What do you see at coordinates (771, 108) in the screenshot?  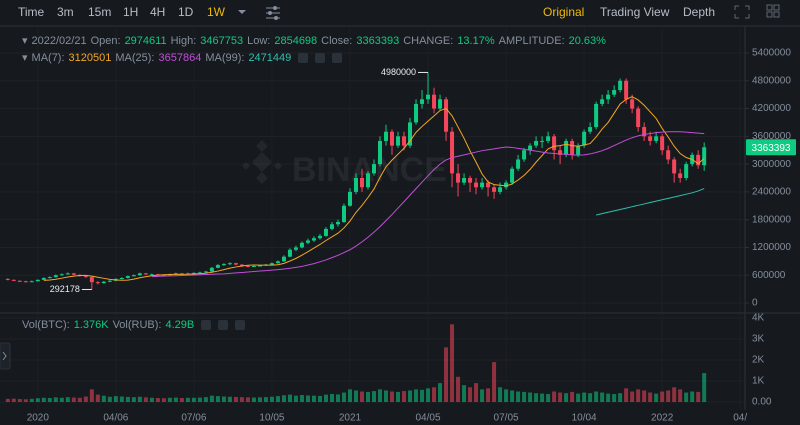 I see `y-tick-label: 4200000` at bounding box center [771, 108].